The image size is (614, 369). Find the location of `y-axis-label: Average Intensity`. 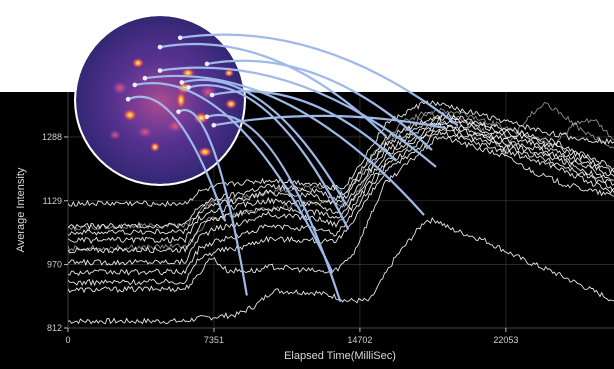

y-axis-label: Average Intensity is located at coordinates (21, 209).